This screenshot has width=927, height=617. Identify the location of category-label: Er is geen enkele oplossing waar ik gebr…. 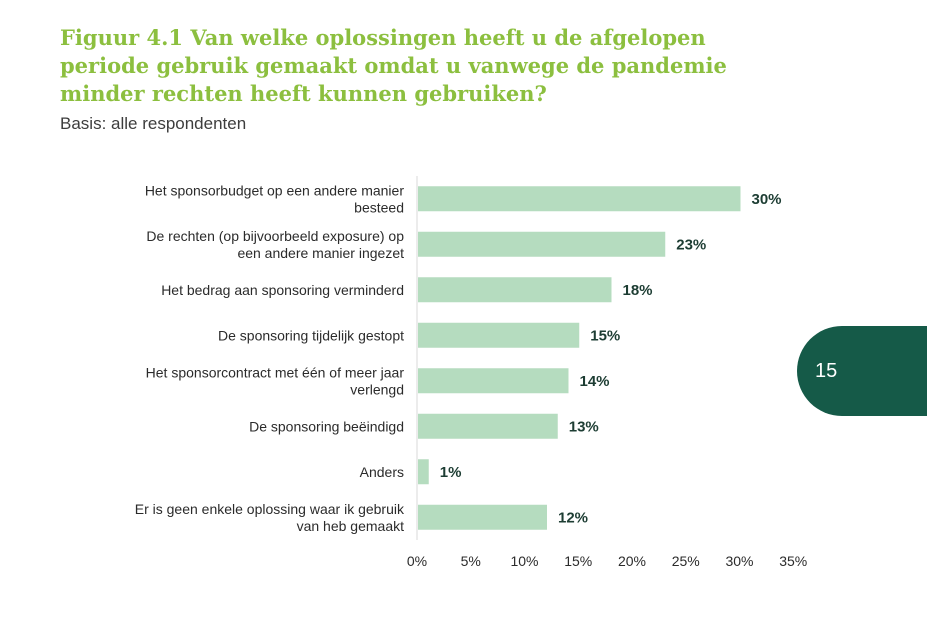
(270, 517).